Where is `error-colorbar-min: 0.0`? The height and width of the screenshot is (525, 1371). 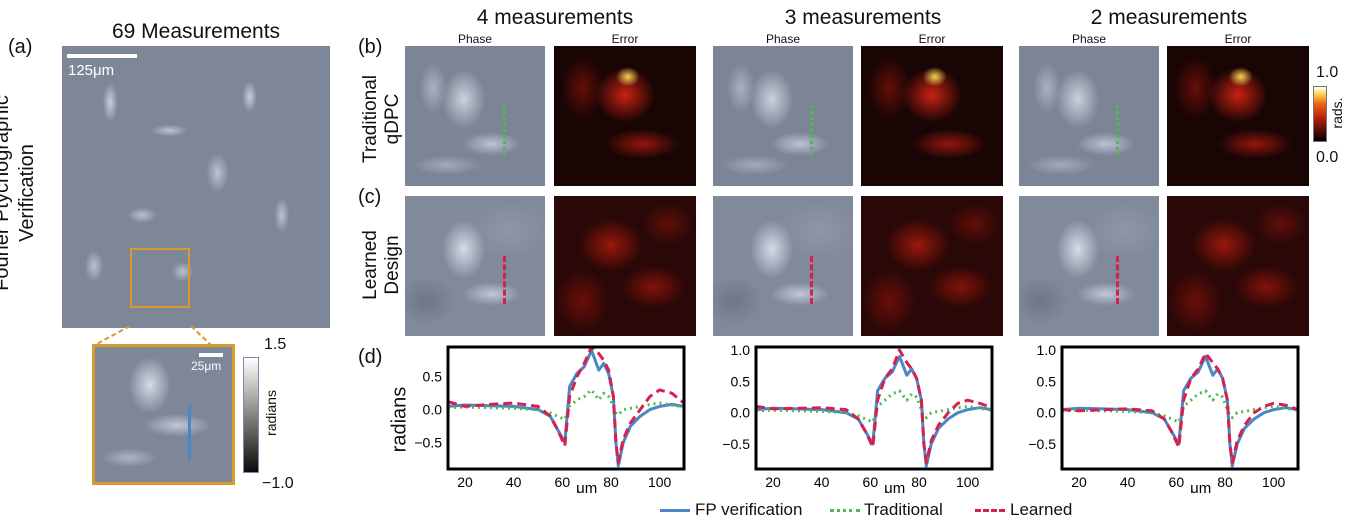 error-colorbar-min: 0.0 is located at coordinates (1327, 157).